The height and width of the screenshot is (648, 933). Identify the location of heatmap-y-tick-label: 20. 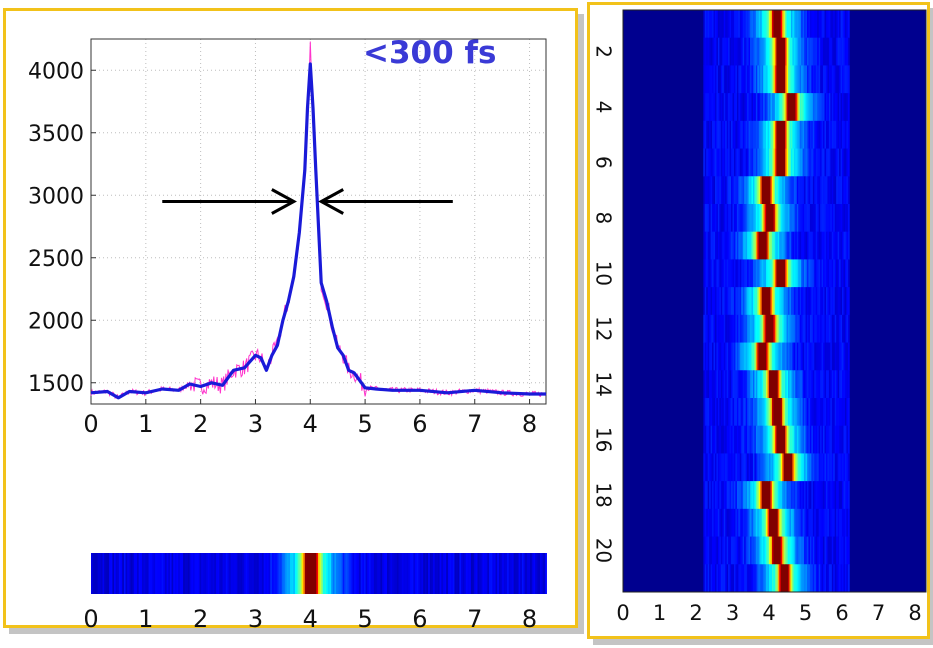
(604, 550).